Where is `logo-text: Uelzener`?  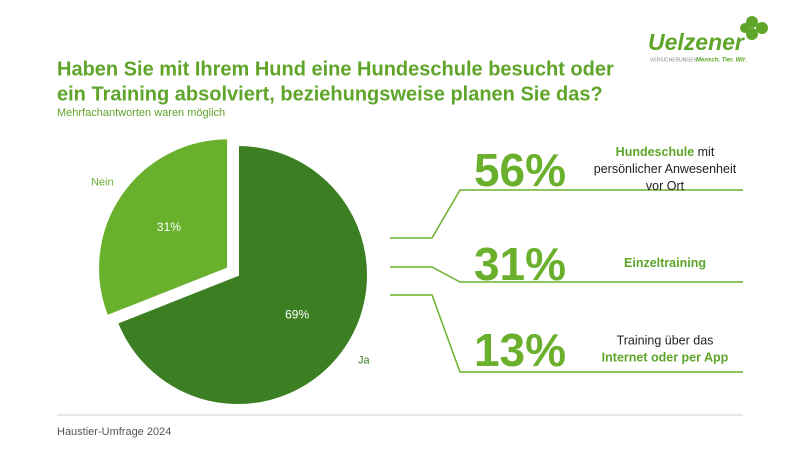
logo-text: Uelzener is located at coordinates (696, 42).